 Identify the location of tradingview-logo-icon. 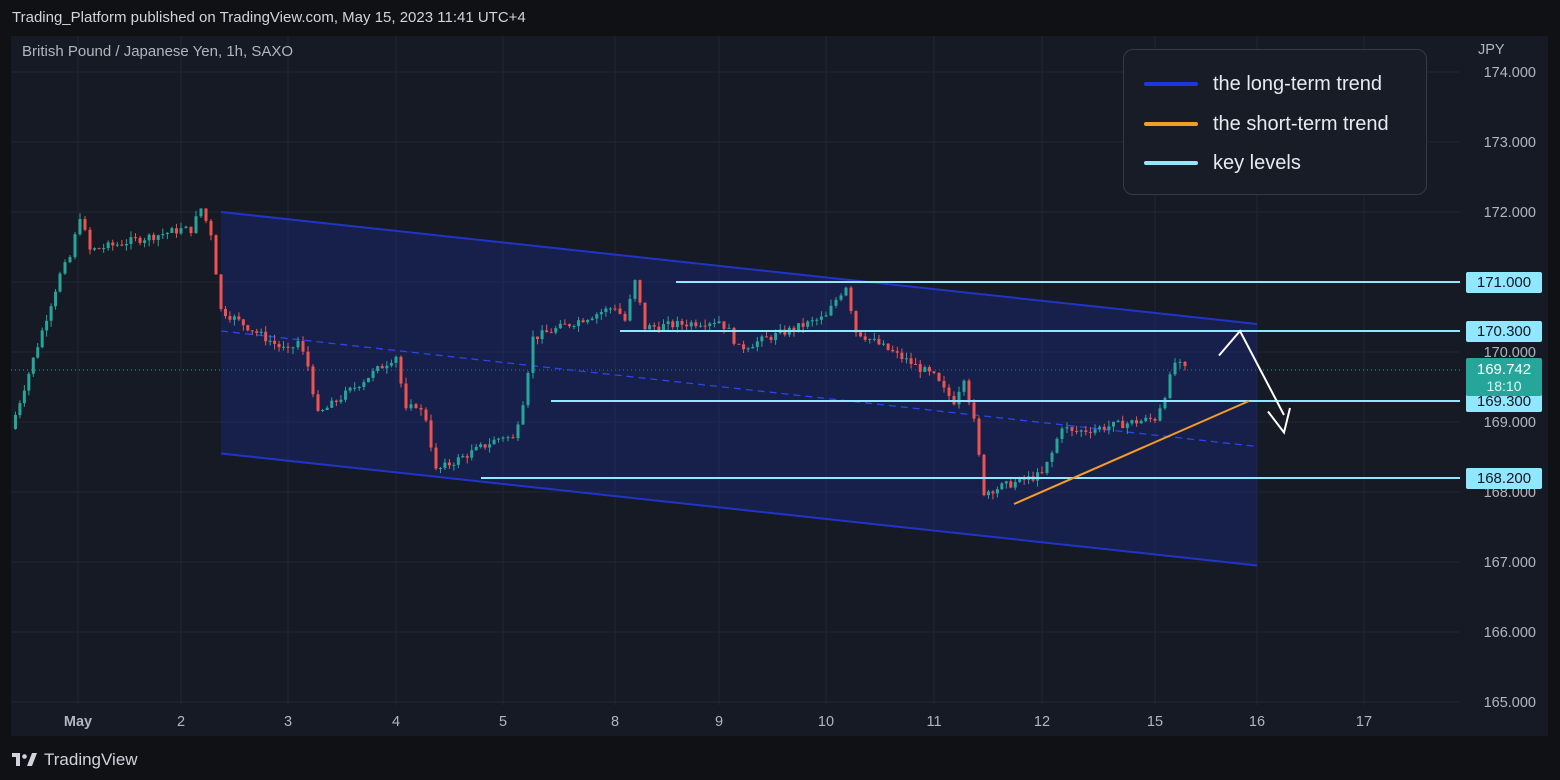
(24, 759).